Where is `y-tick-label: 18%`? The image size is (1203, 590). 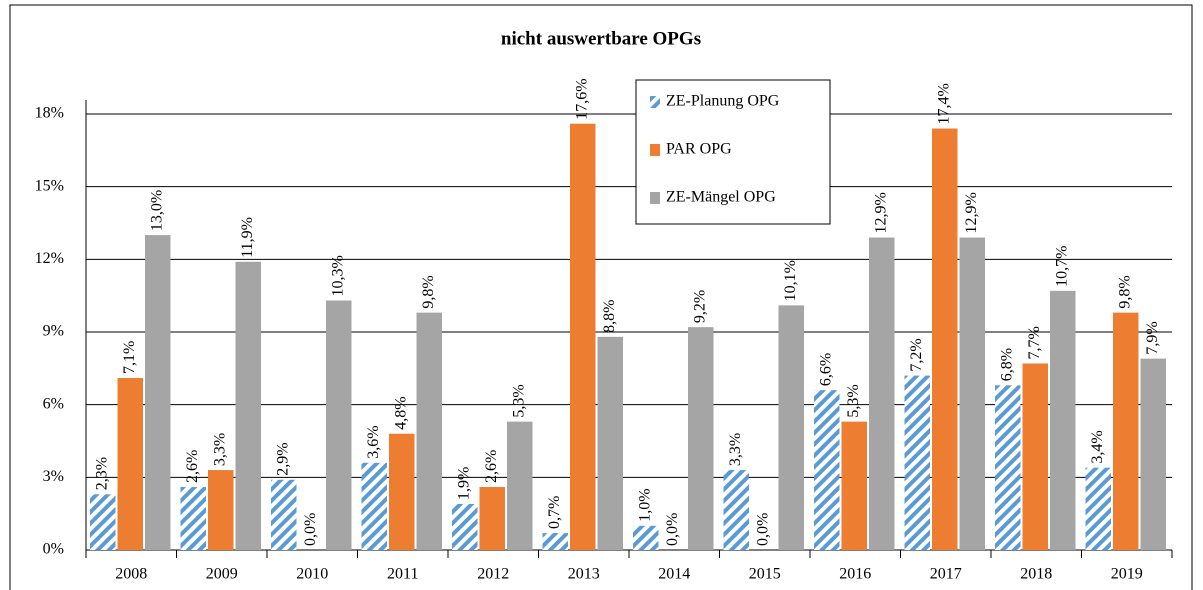 y-tick-label: 18% is located at coordinates (49, 113).